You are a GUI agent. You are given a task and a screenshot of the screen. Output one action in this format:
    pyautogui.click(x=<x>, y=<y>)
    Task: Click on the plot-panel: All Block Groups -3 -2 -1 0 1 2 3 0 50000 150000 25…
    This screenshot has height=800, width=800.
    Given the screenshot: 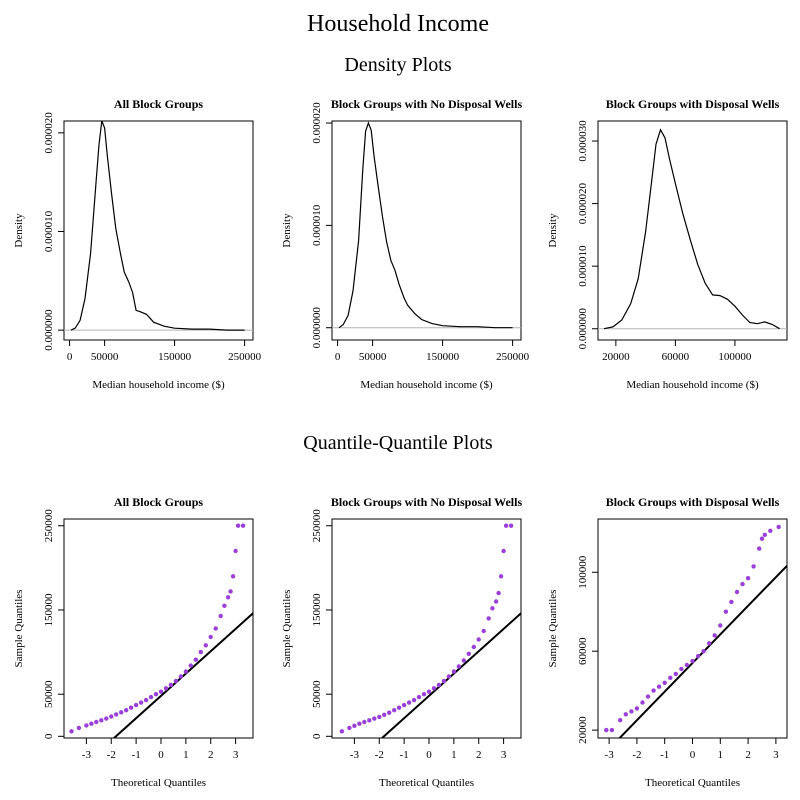 What is the action you would take?
    pyautogui.click(x=133, y=642)
    